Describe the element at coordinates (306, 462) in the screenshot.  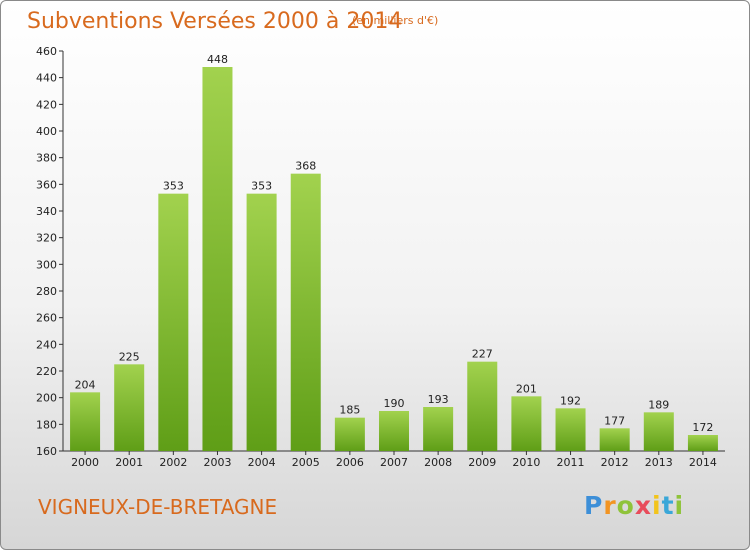
I see `x-tick-label: 2005` at that location.